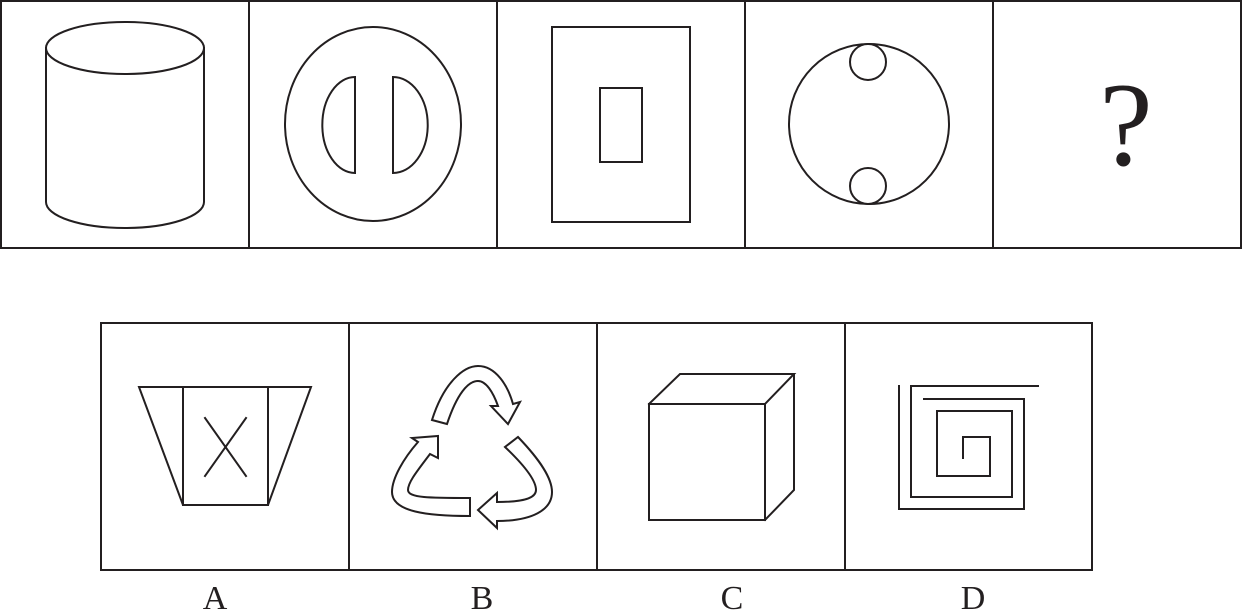 This screenshot has width=1242, height=611. Describe the element at coordinates (215, 595) in the screenshot. I see `option-a-label: A` at that location.